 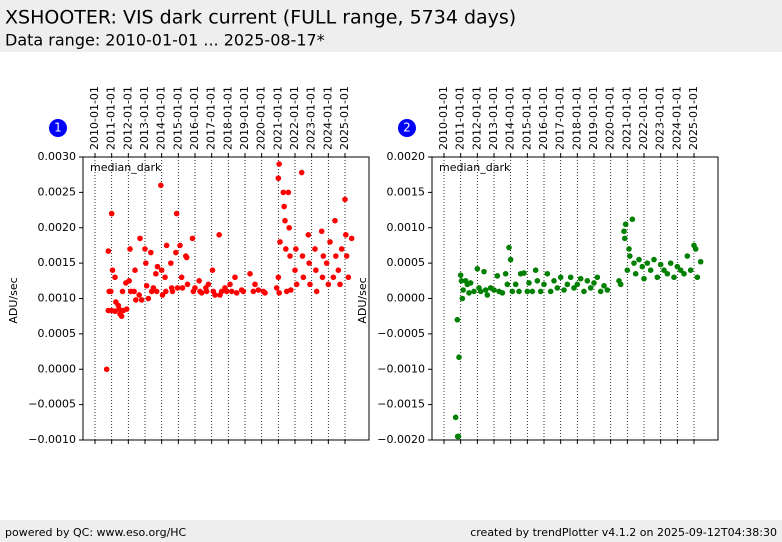 What do you see at coordinates (476, 118) in the screenshot?
I see `x-tick-label: 2012-01-01` at bounding box center [476, 118].